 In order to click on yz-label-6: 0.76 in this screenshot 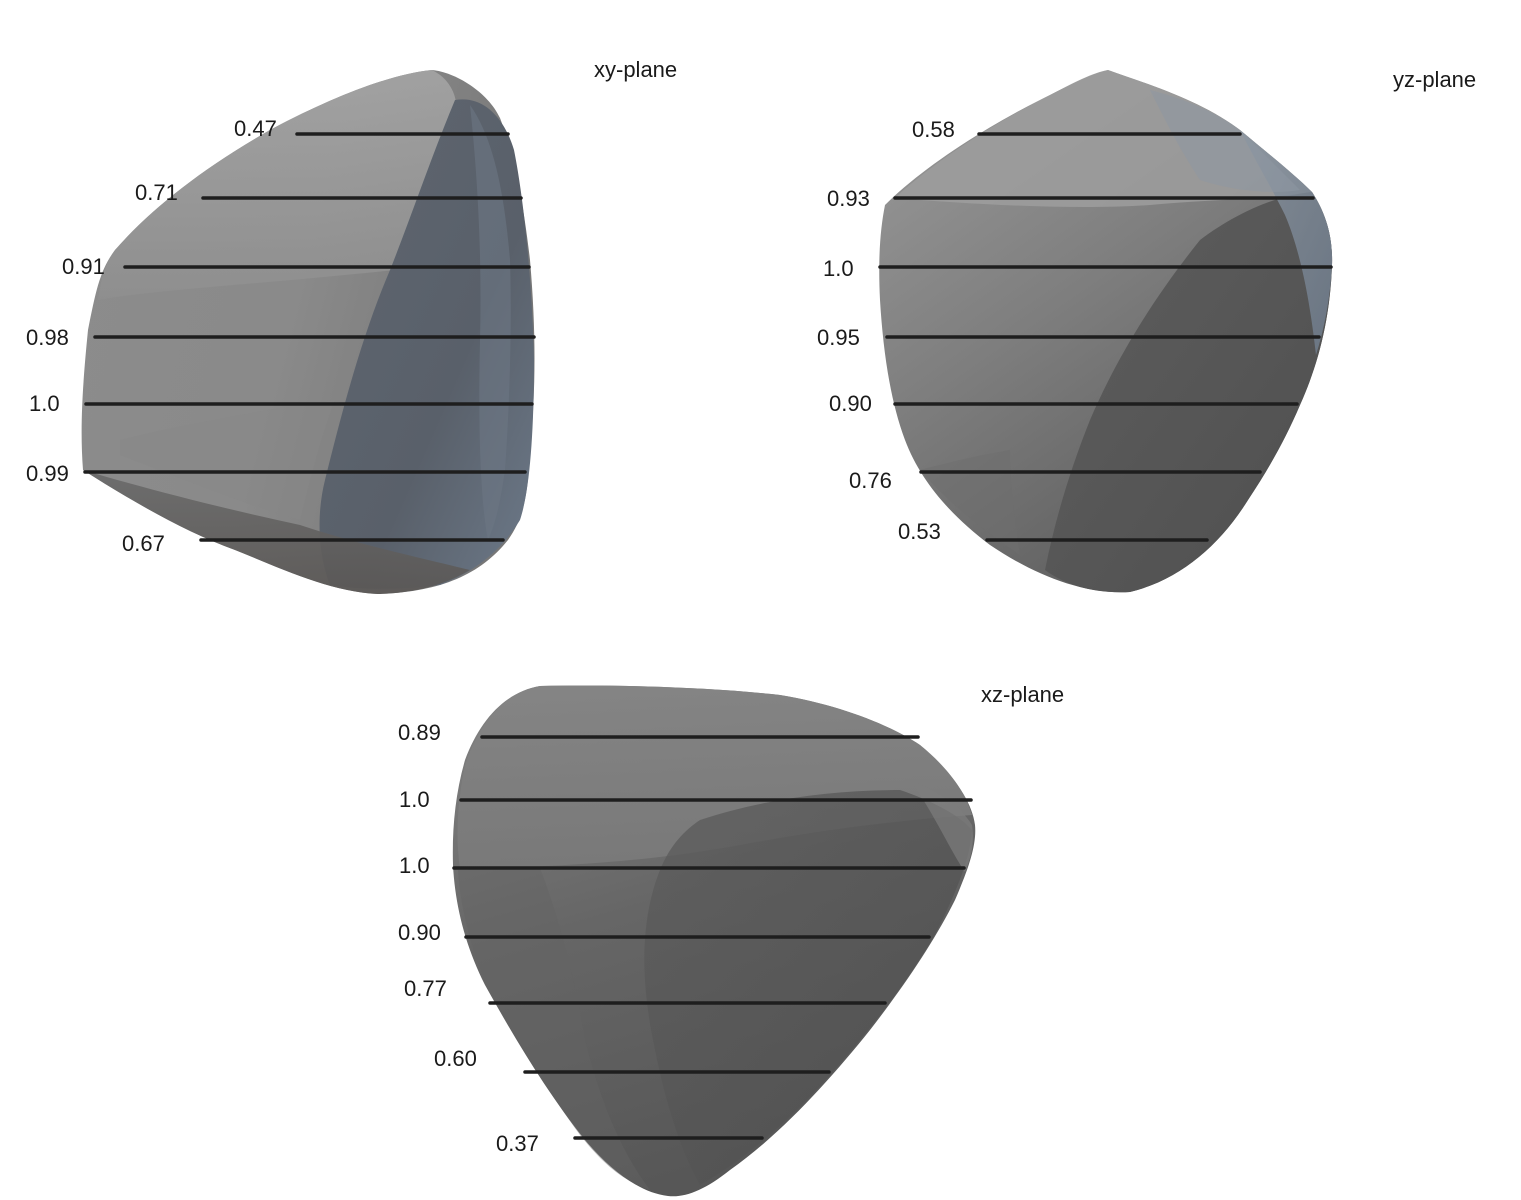, I will do `click(870, 480)`.